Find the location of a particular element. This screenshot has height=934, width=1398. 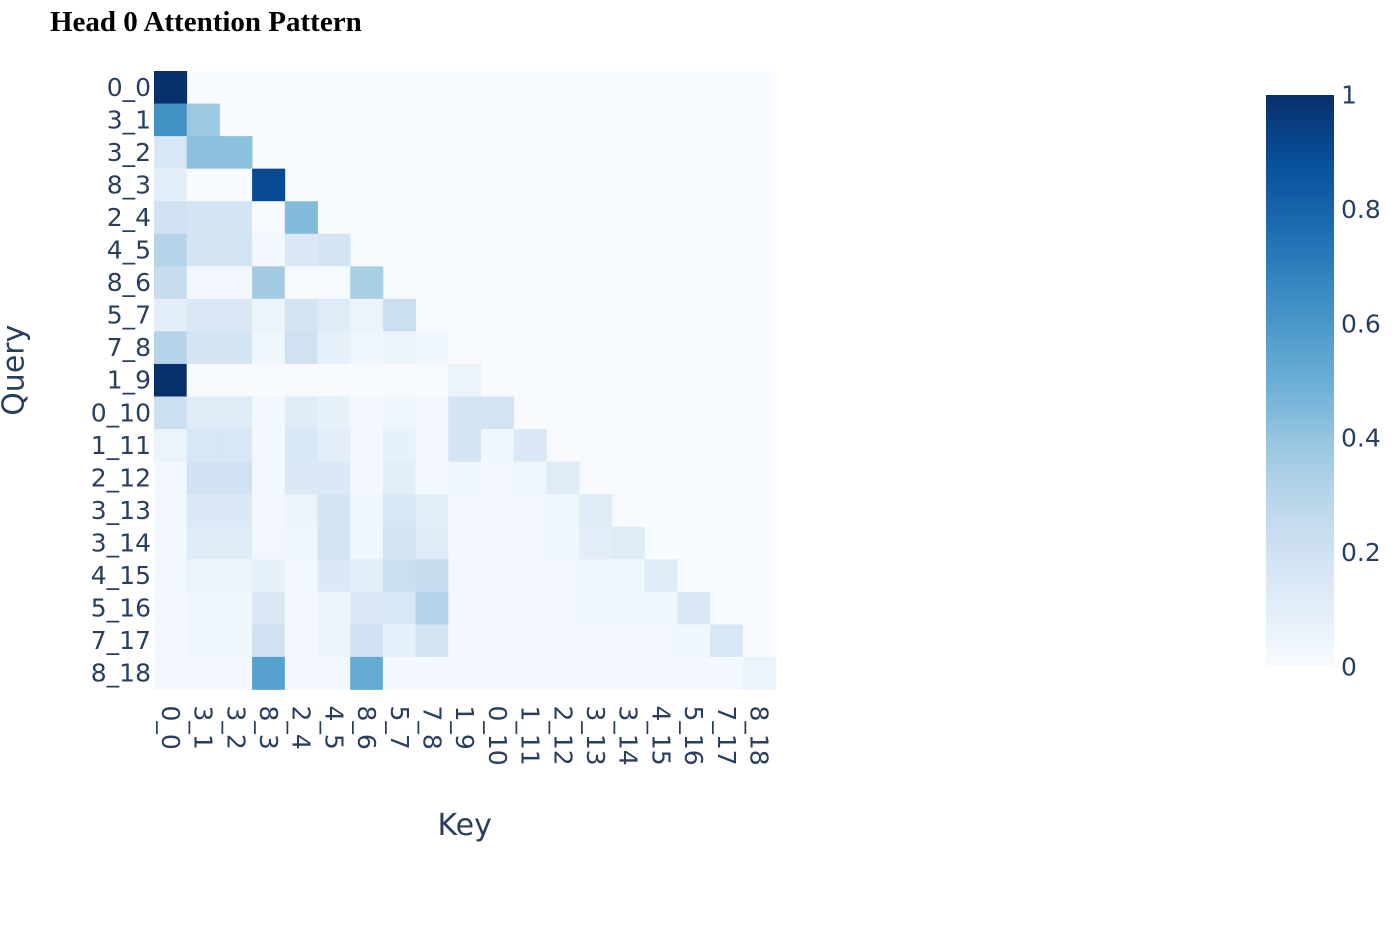

colorbar-tick-label: 0 is located at coordinates (1349, 667).